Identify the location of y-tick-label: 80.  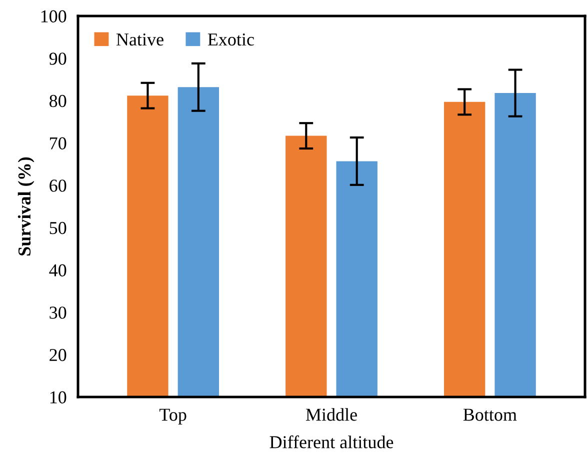
(58, 101).